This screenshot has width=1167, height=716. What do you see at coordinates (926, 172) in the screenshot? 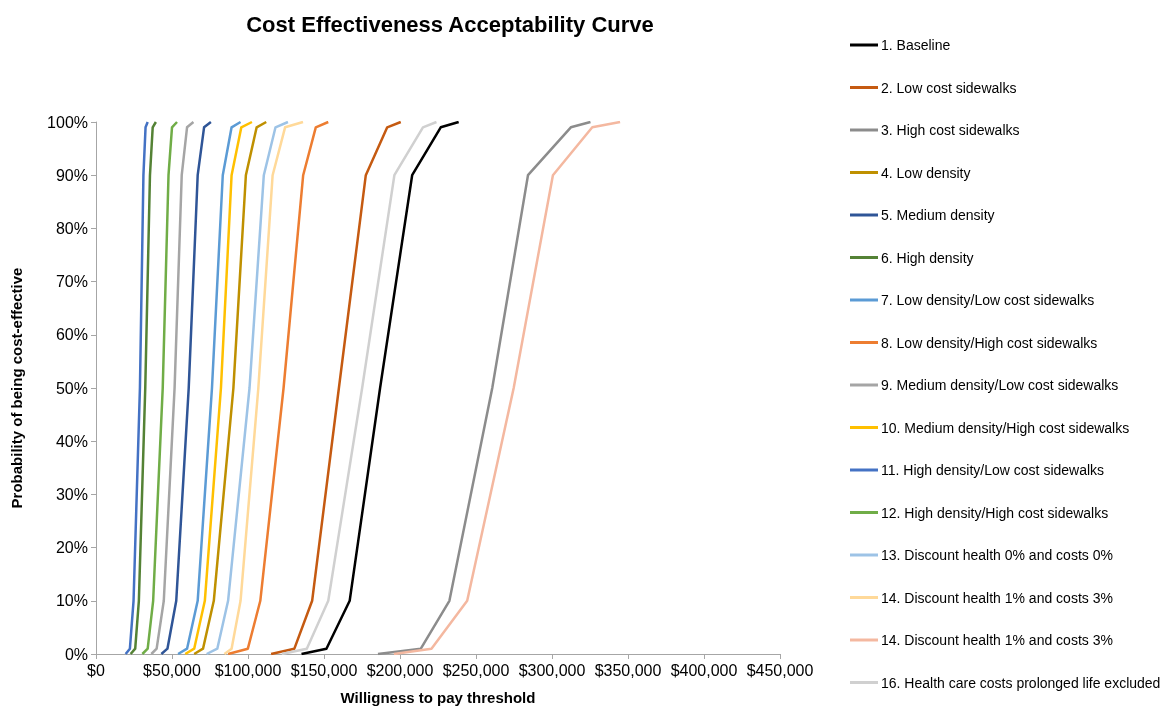
I see `legend-label: 4. Low density` at bounding box center [926, 172].